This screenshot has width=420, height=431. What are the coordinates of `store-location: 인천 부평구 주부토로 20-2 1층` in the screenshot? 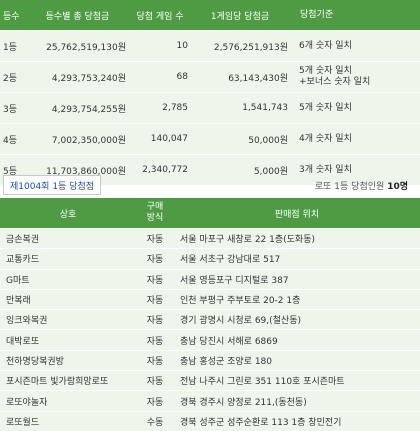 It's located at (240, 301).